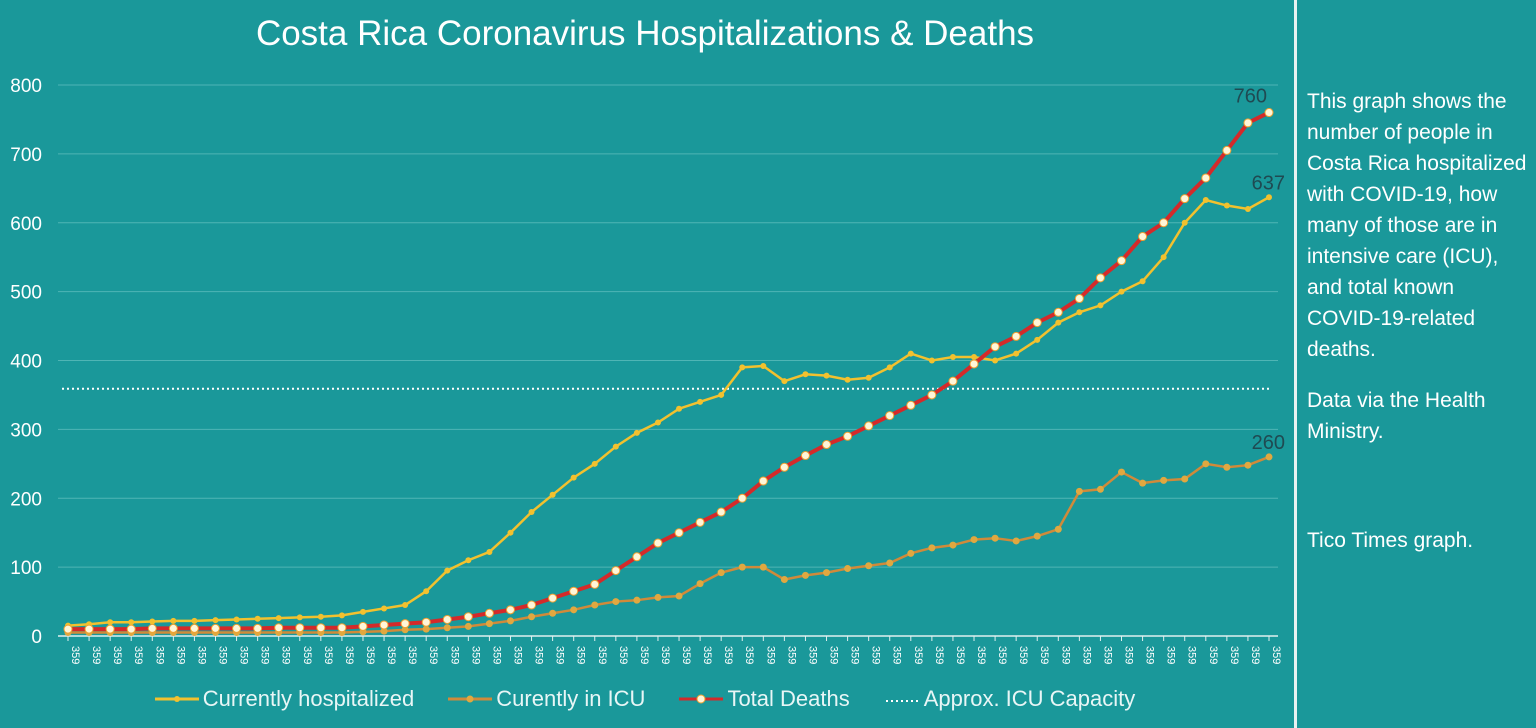 This screenshot has height=728, width=1536. I want to click on divider, so click(1295, 364).